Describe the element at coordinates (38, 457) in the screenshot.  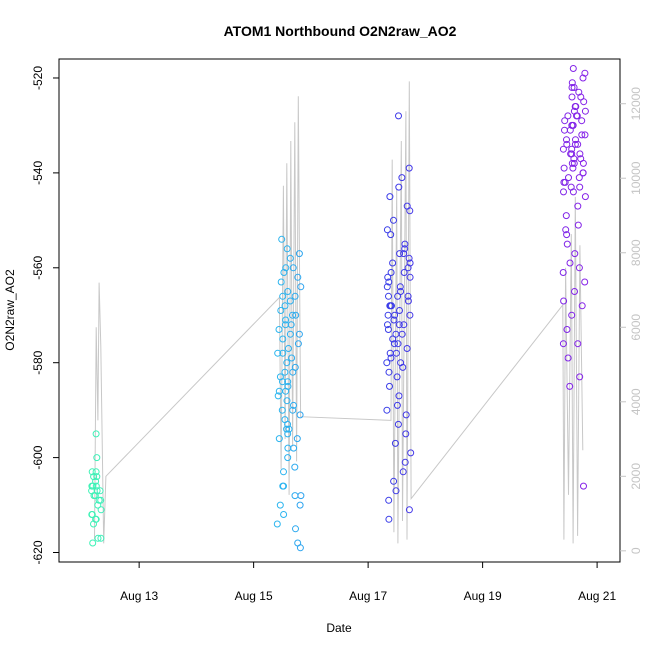
I see `y-tick-label: -600` at that location.